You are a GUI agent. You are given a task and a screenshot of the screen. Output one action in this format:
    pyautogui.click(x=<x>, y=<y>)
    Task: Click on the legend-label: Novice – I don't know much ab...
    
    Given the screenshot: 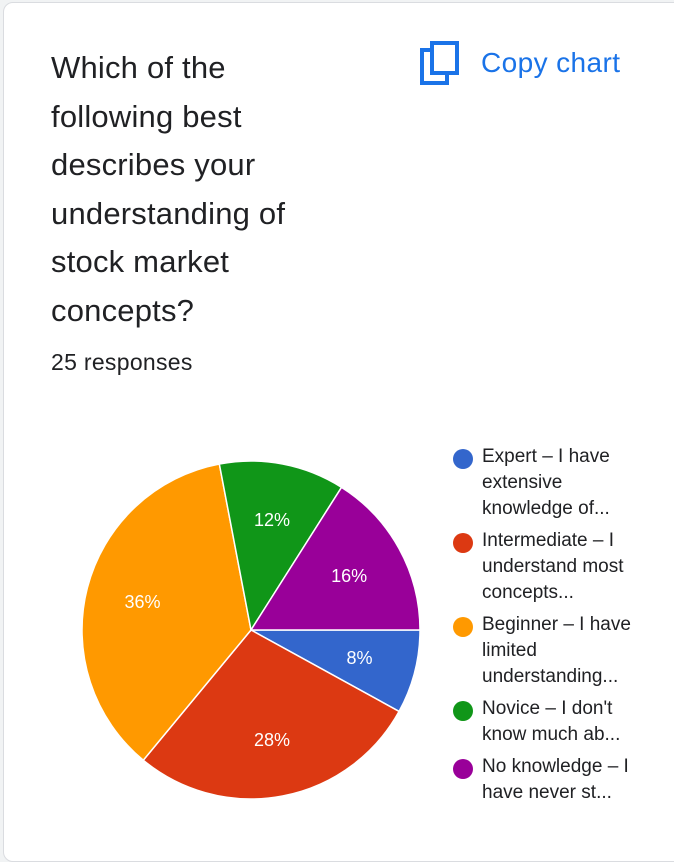 What is the action you would take?
    pyautogui.click(x=551, y=721)
    